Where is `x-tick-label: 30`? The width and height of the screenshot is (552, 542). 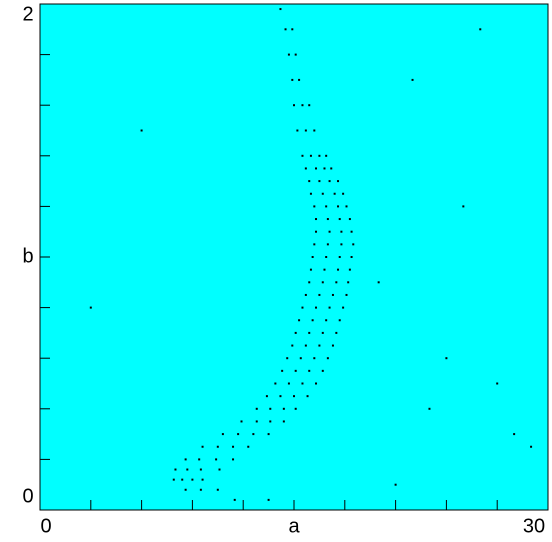
x-tick-label: 30 is located at coordinates (534, 526).